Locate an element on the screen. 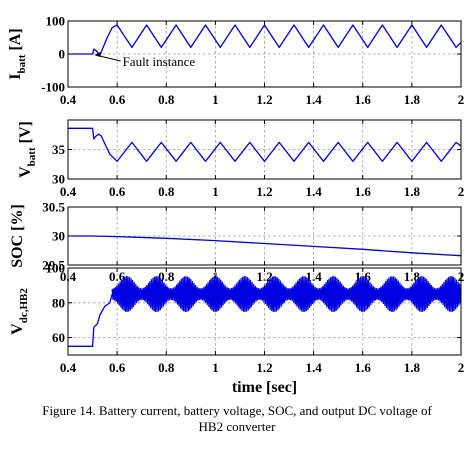 This screenshot has width=474, height=450. y-axis-label-vdc: Vdc,HB2 is located at coordinates (19, 311).